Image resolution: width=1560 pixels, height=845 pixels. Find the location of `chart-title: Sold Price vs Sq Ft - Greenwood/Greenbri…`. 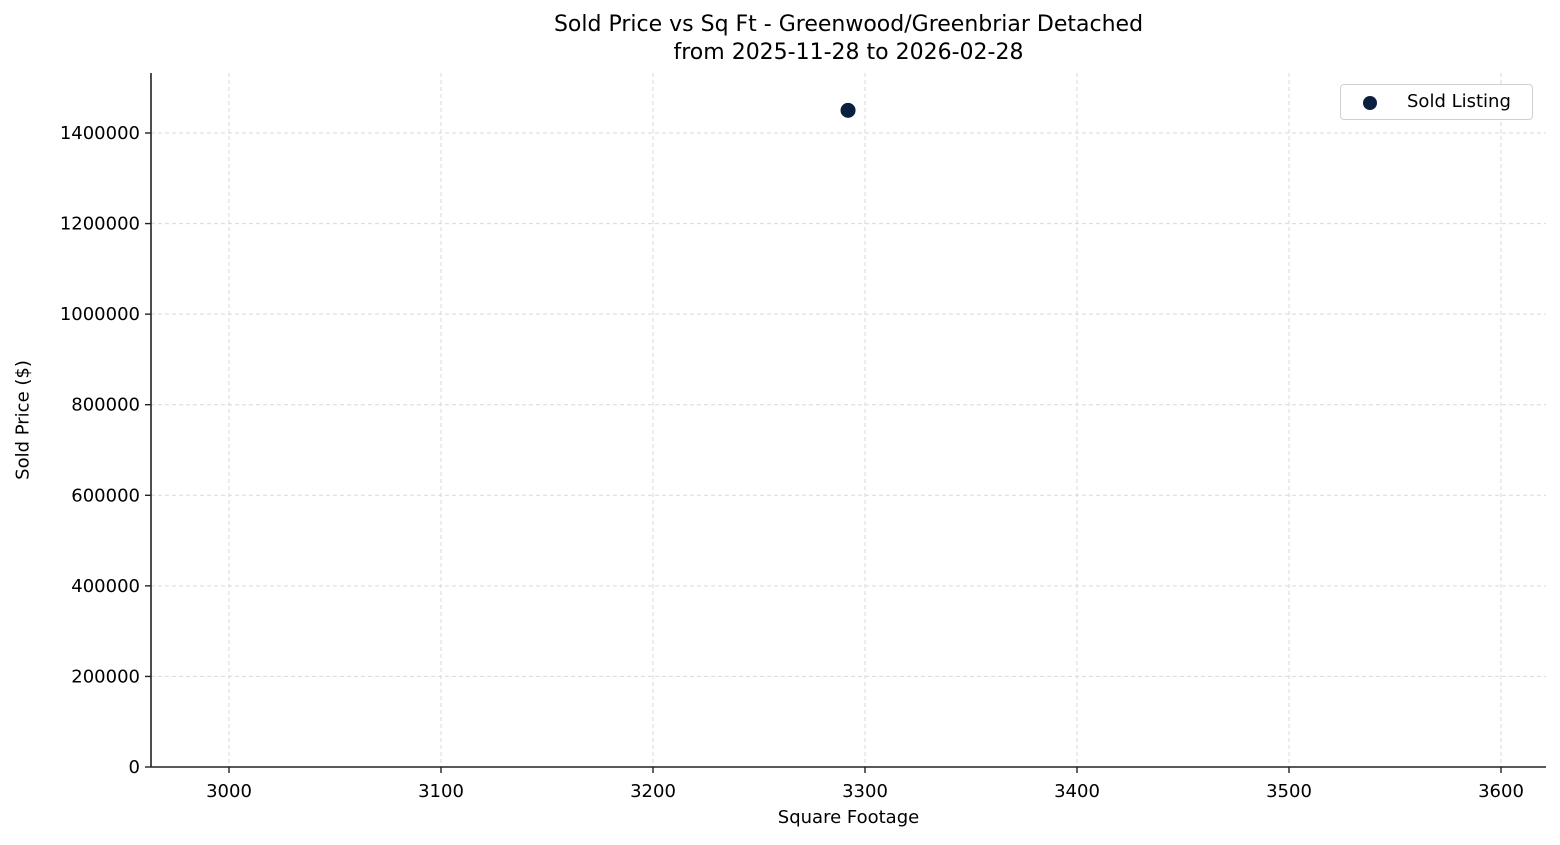

chart-title: Sold Price vs Sq Ft - Greenwood/Greenbri… is located at coordinates (848, 24).